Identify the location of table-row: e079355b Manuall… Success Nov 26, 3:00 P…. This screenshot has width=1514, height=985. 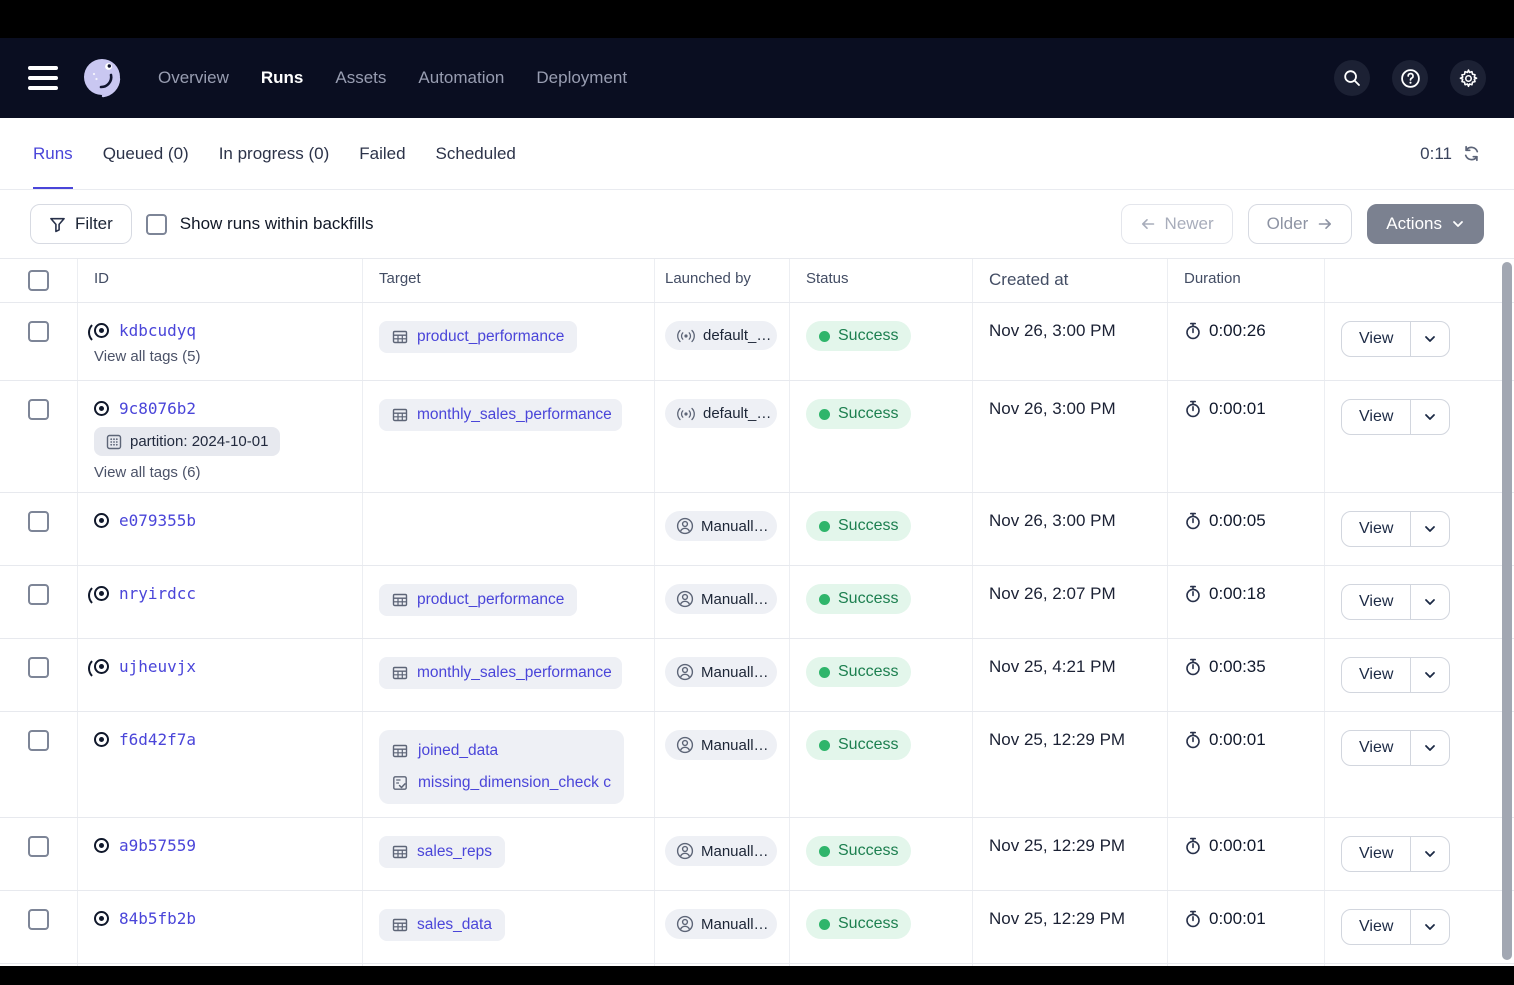
(757, 529).